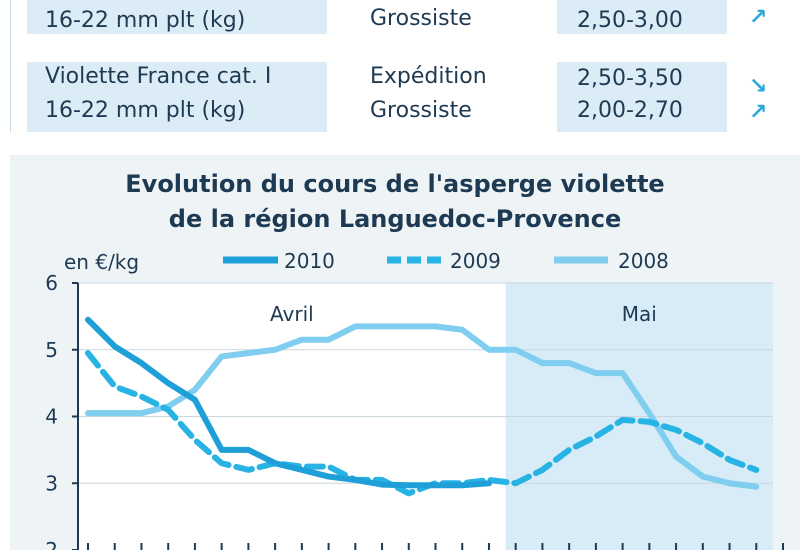 Image resolution: width=800 pixels, height=554 pixels. I want to click on down-arrow-icon: ↘, so click(758, 86).